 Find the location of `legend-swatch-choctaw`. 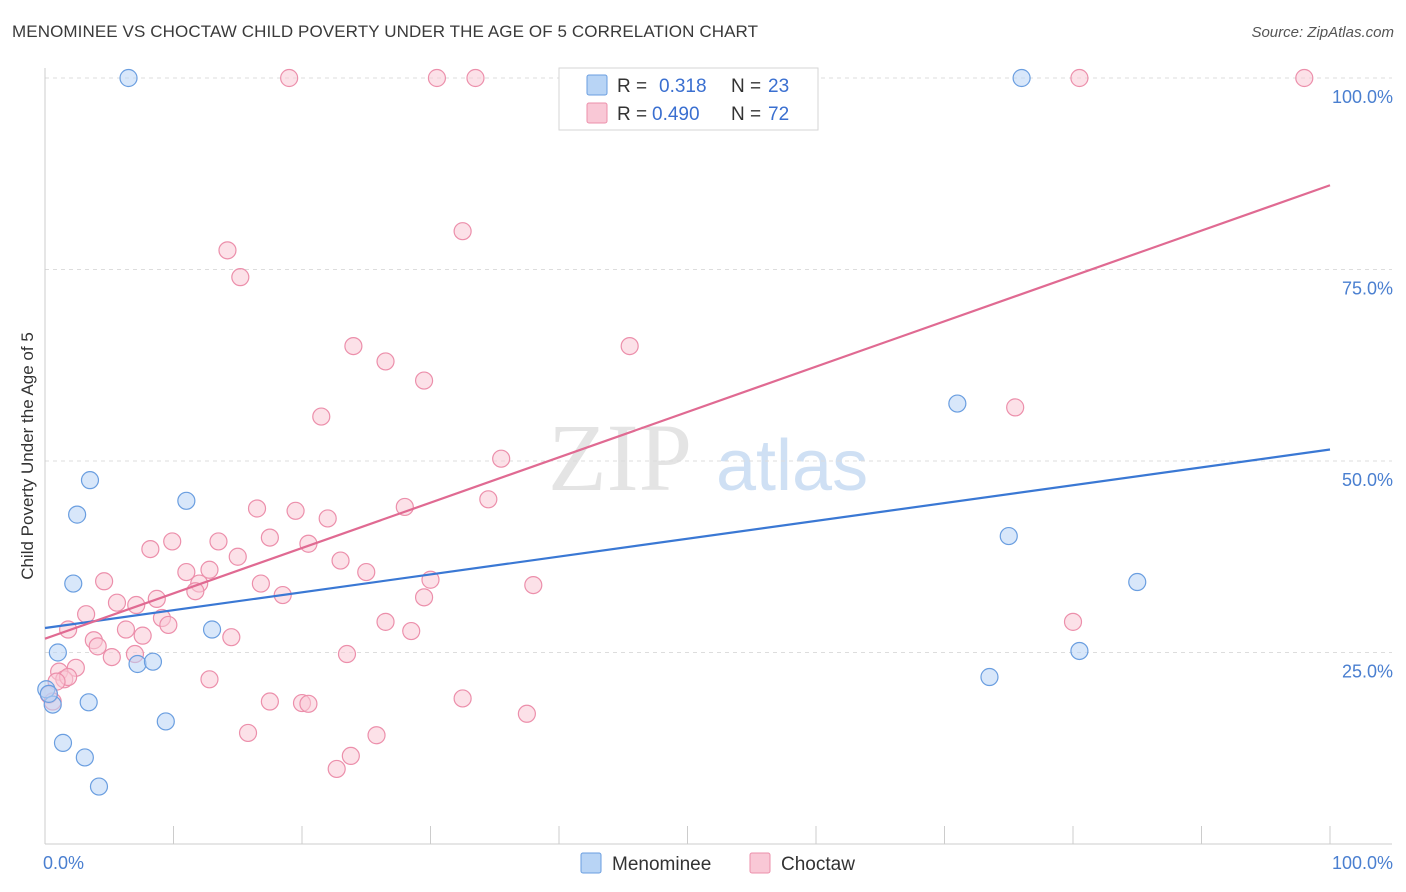

legend-swatch-choctaw is located at coordinates (597, 113).